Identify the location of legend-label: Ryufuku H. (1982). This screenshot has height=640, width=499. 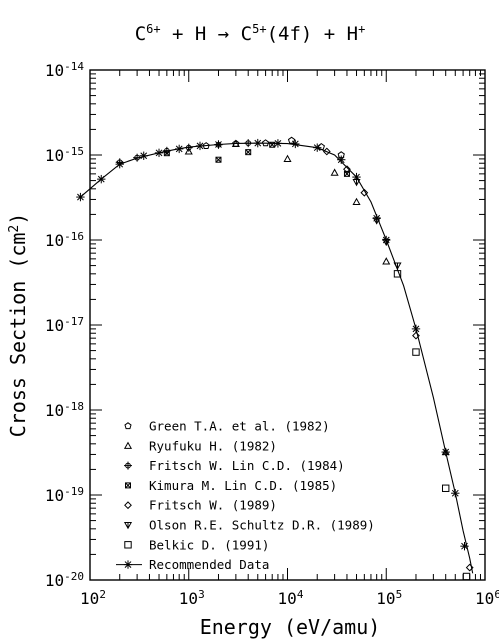
(213, 445).